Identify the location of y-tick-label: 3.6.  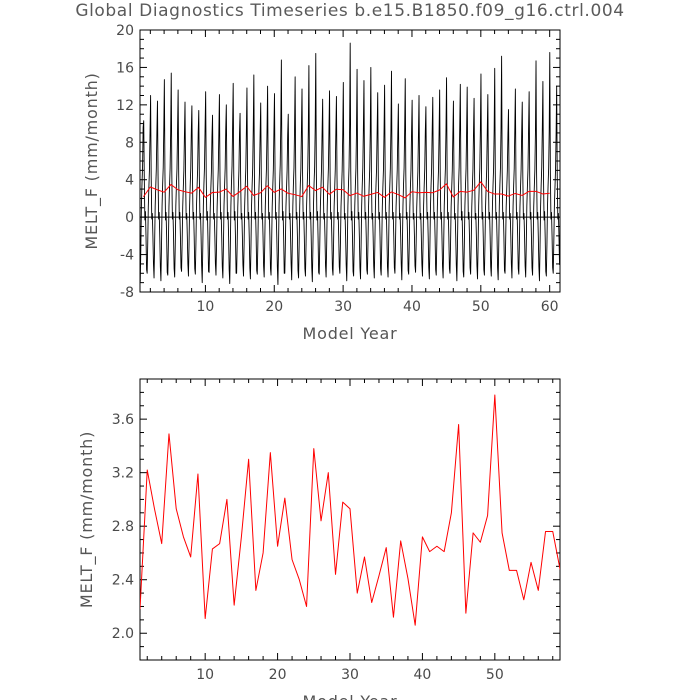
(123, 420).